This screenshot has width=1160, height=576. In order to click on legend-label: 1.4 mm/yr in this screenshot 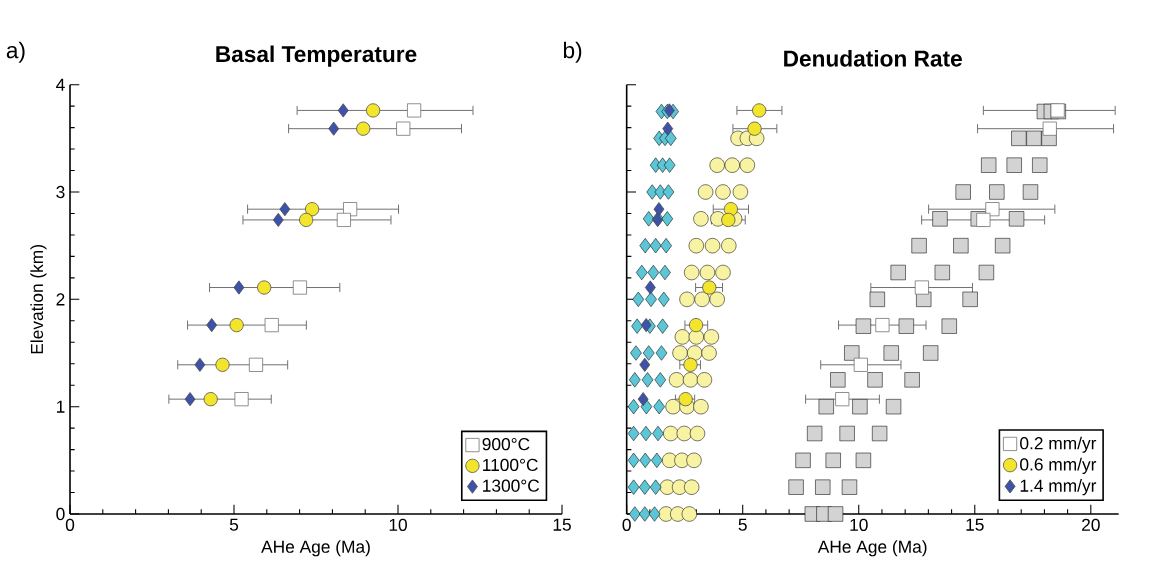, I will do `click(1058, 487)`.